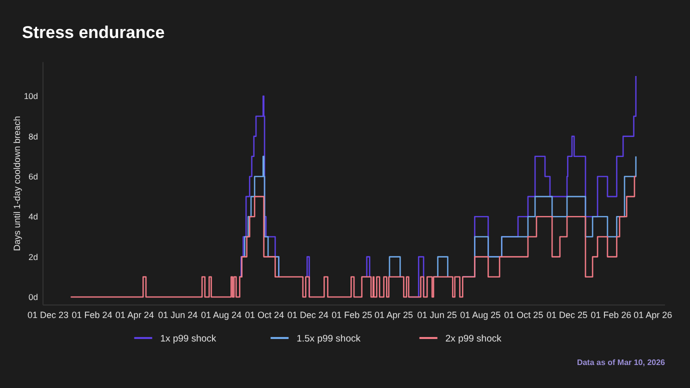 The width and height of the screenshot is (690, 388). I want to click on y-tick-label: 0d, so click(33, 297).